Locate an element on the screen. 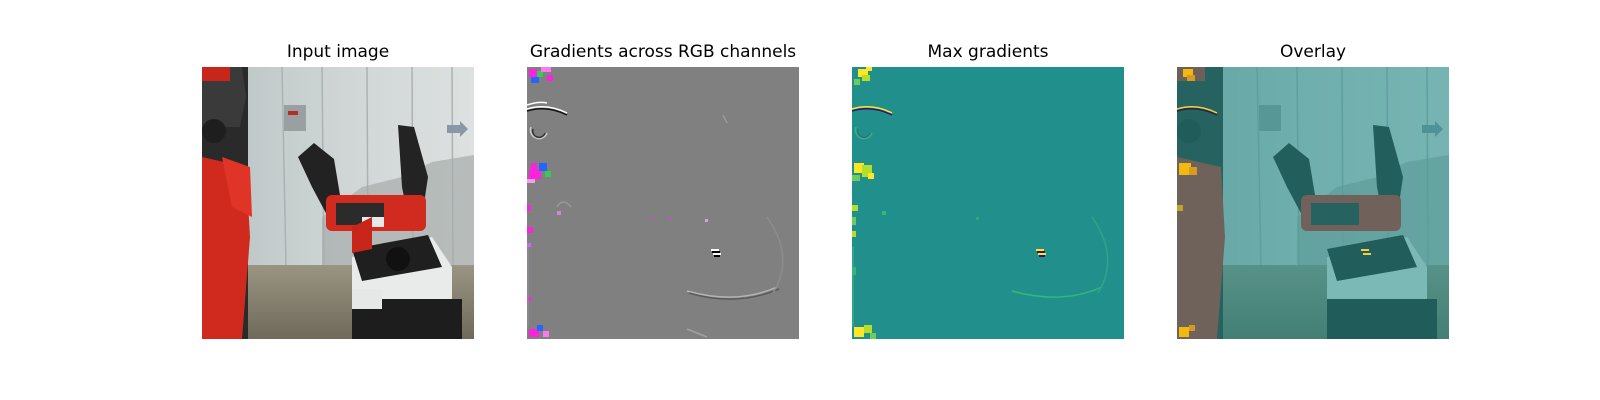 The width and height of the screenshot is (1600, 400). max-gradient-heatmap is located at coordinates (988, 203).